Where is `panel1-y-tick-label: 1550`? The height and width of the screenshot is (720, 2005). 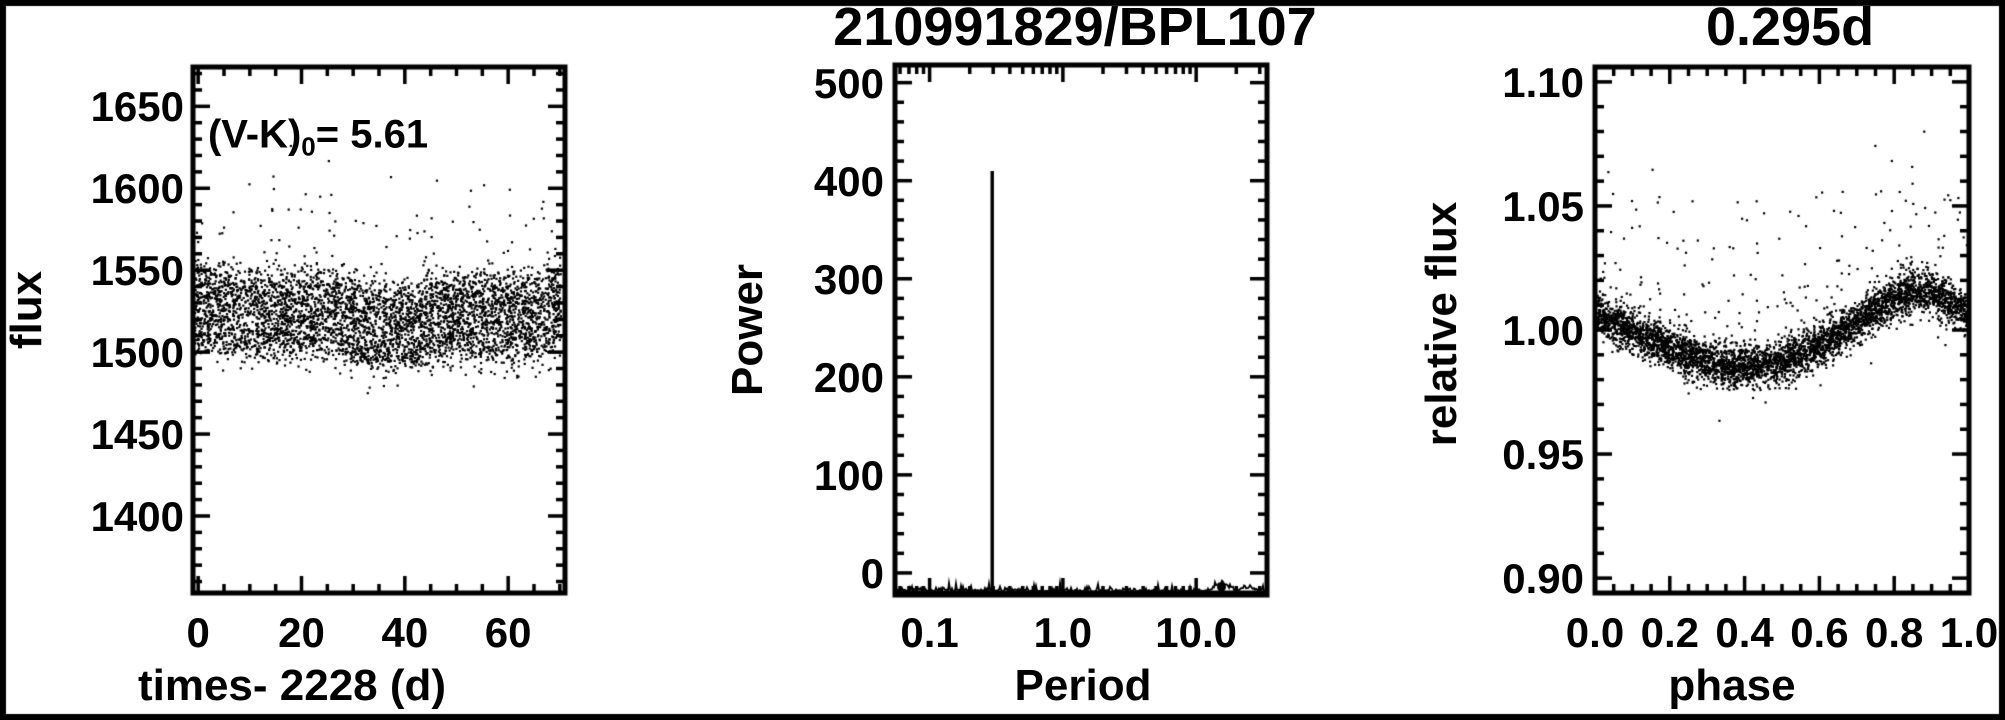
panel1-y-tick-label: 1550 is located at coordinates (137, 271).